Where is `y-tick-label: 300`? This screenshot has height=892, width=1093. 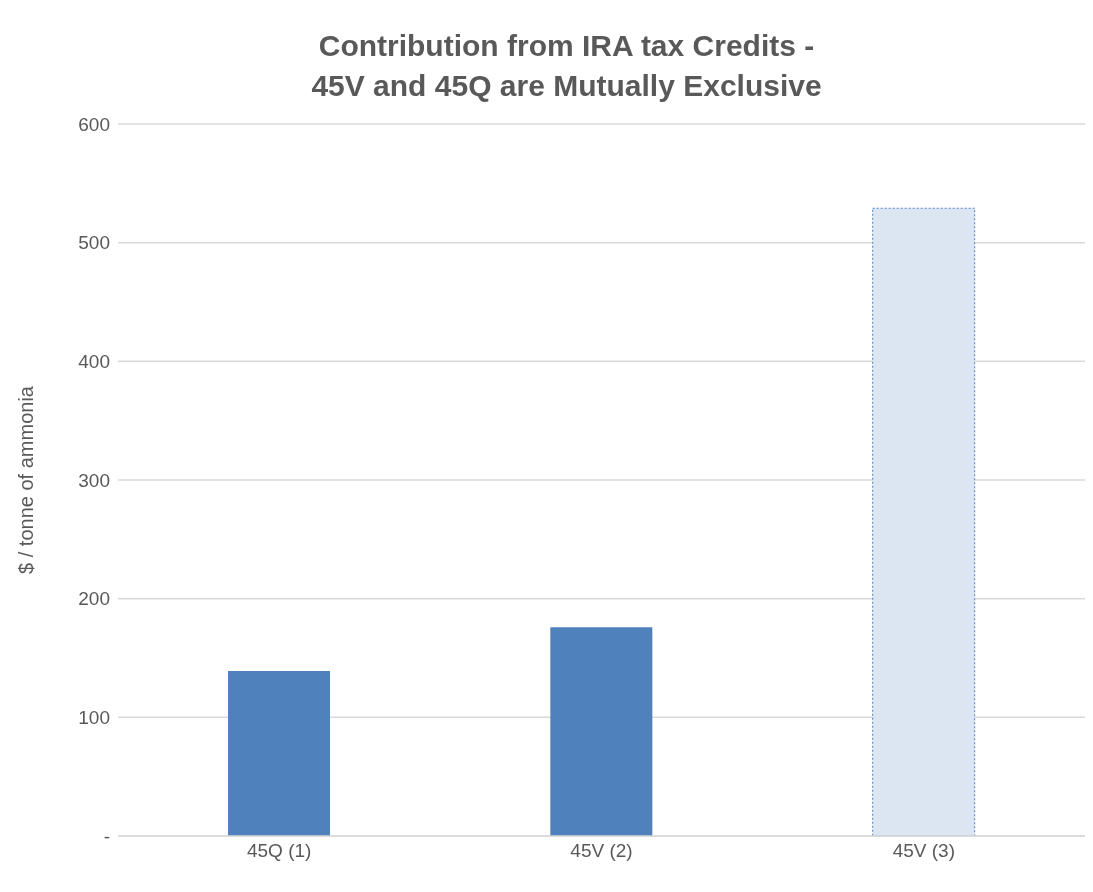
y-tick-label: 300 is located at coordinates (94, 480).